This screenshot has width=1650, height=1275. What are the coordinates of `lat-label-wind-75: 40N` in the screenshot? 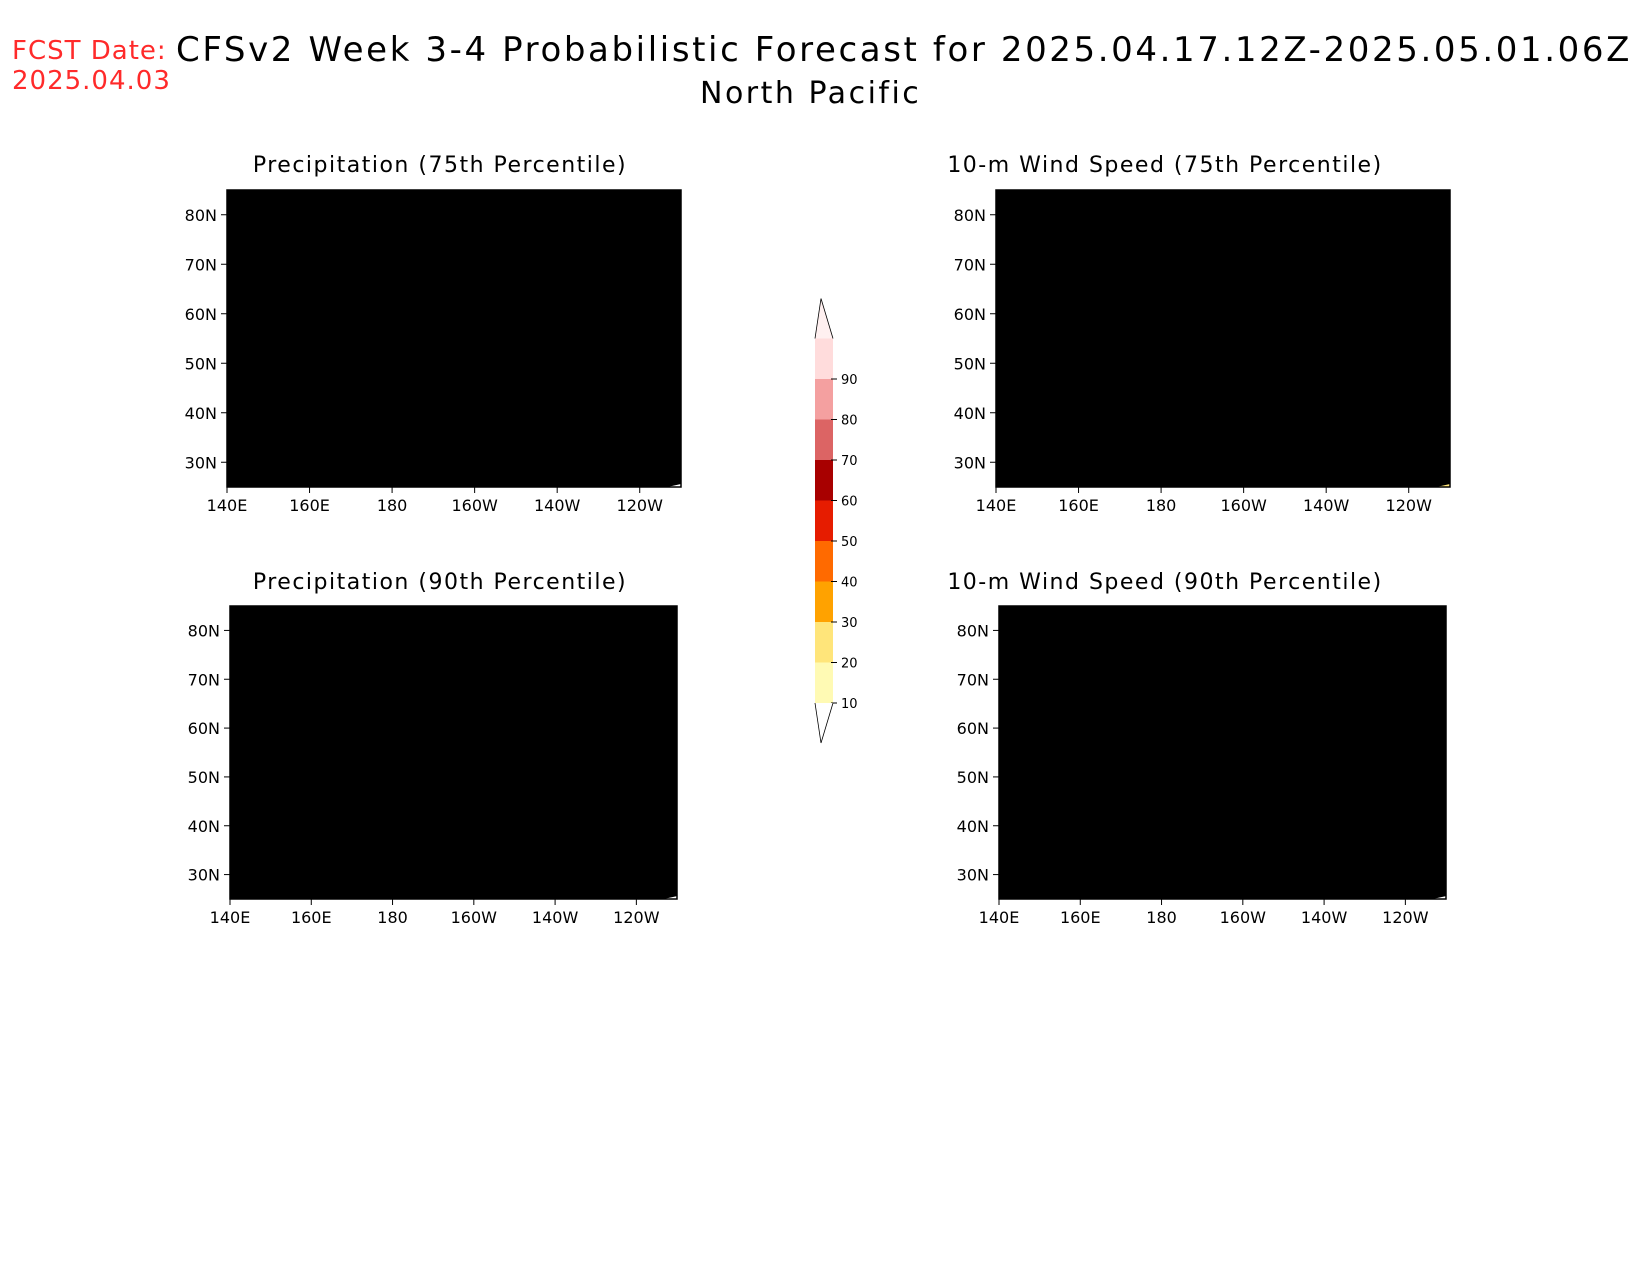 It's located at (970, 413).